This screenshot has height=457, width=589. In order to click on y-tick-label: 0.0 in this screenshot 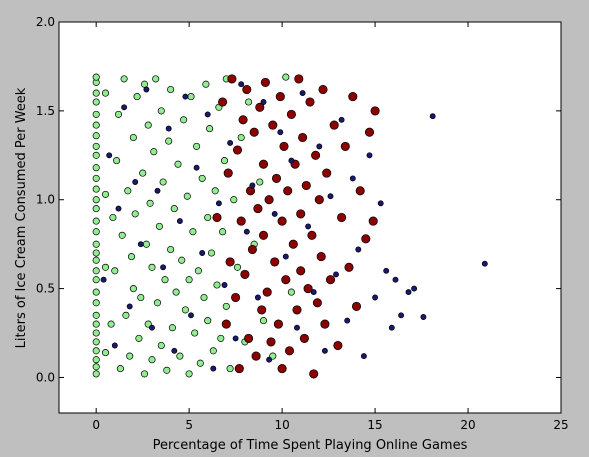, I will do `click(45, 377)`.